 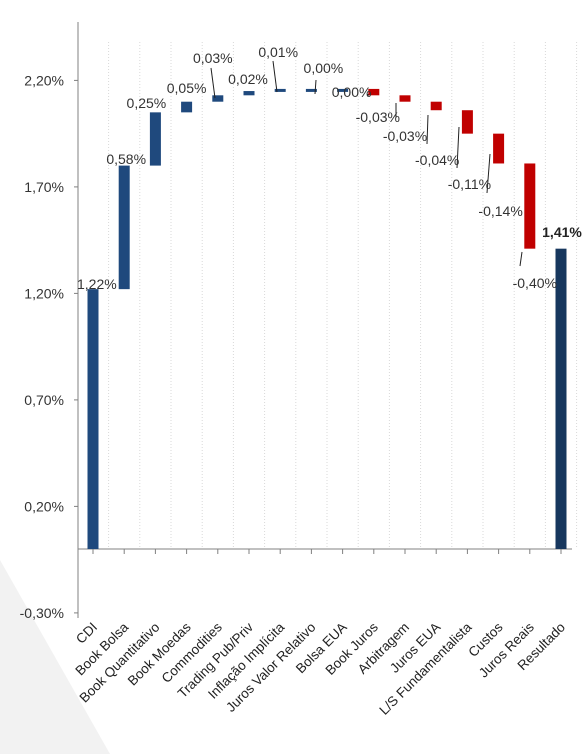 I want to click on background-watermark, so click(x=55, y=657).